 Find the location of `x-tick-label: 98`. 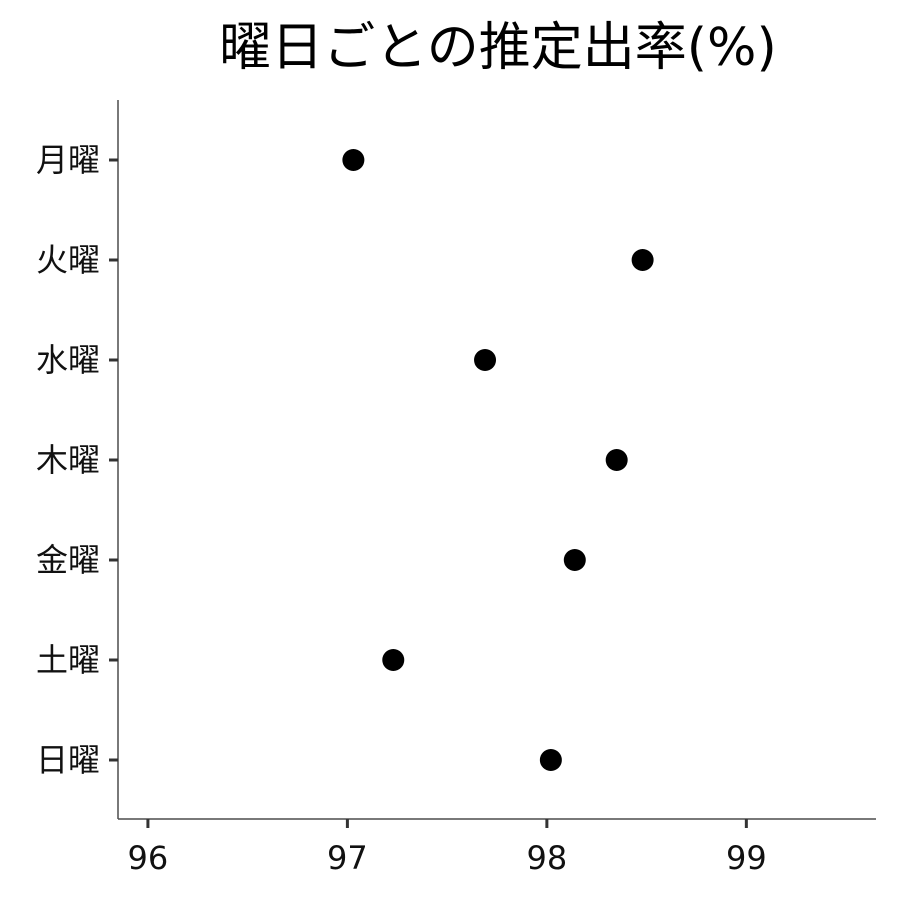

x-tick-label: 98 is located at coordinates (547, 858).